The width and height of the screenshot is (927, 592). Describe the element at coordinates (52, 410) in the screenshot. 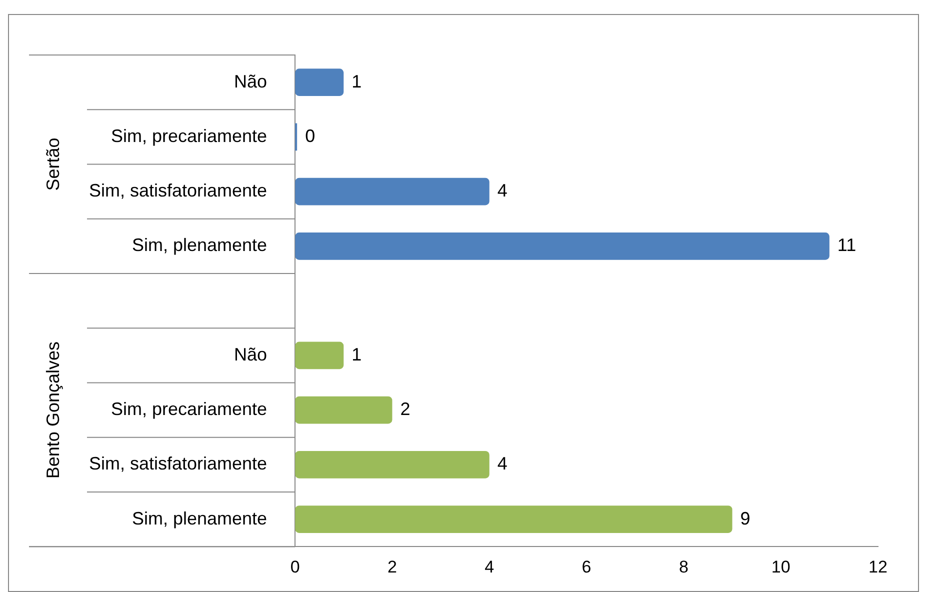

I see `text: Bento Gonçalves` at that location.